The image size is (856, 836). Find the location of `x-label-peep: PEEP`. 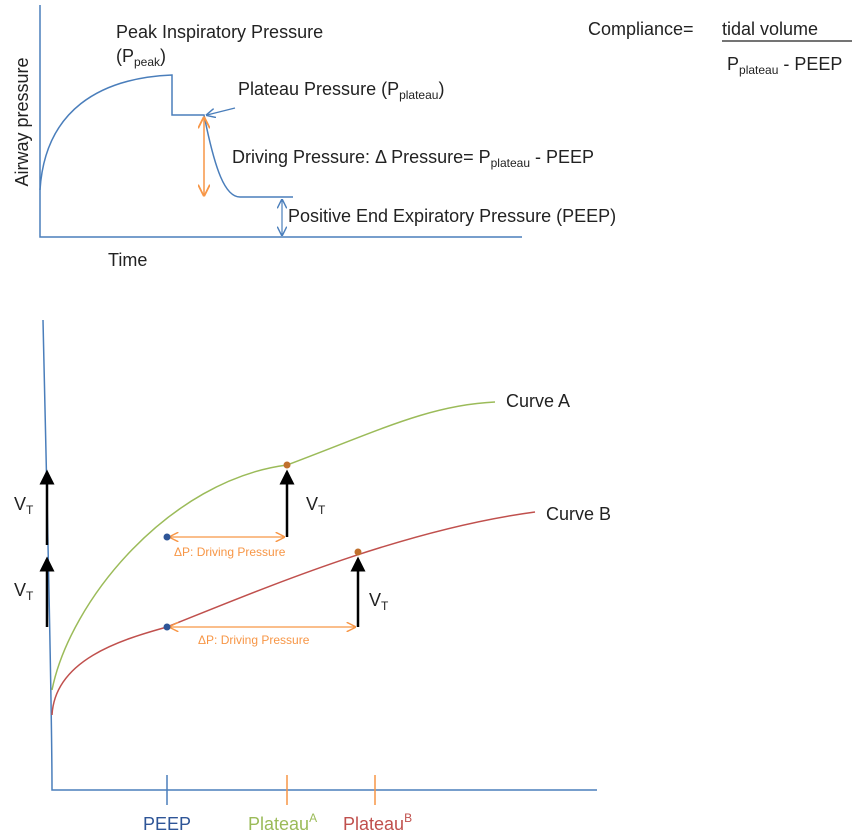

x-label-peep: PEEP is located at coordinates (167, 824).